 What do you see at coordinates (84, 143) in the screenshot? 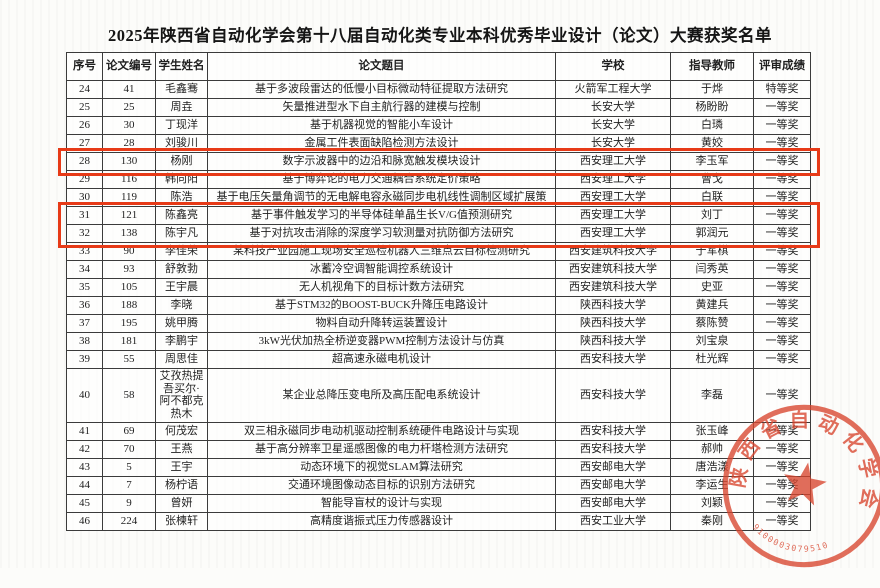
I see `cell-seq: 27` at bounding box center [84, 143].